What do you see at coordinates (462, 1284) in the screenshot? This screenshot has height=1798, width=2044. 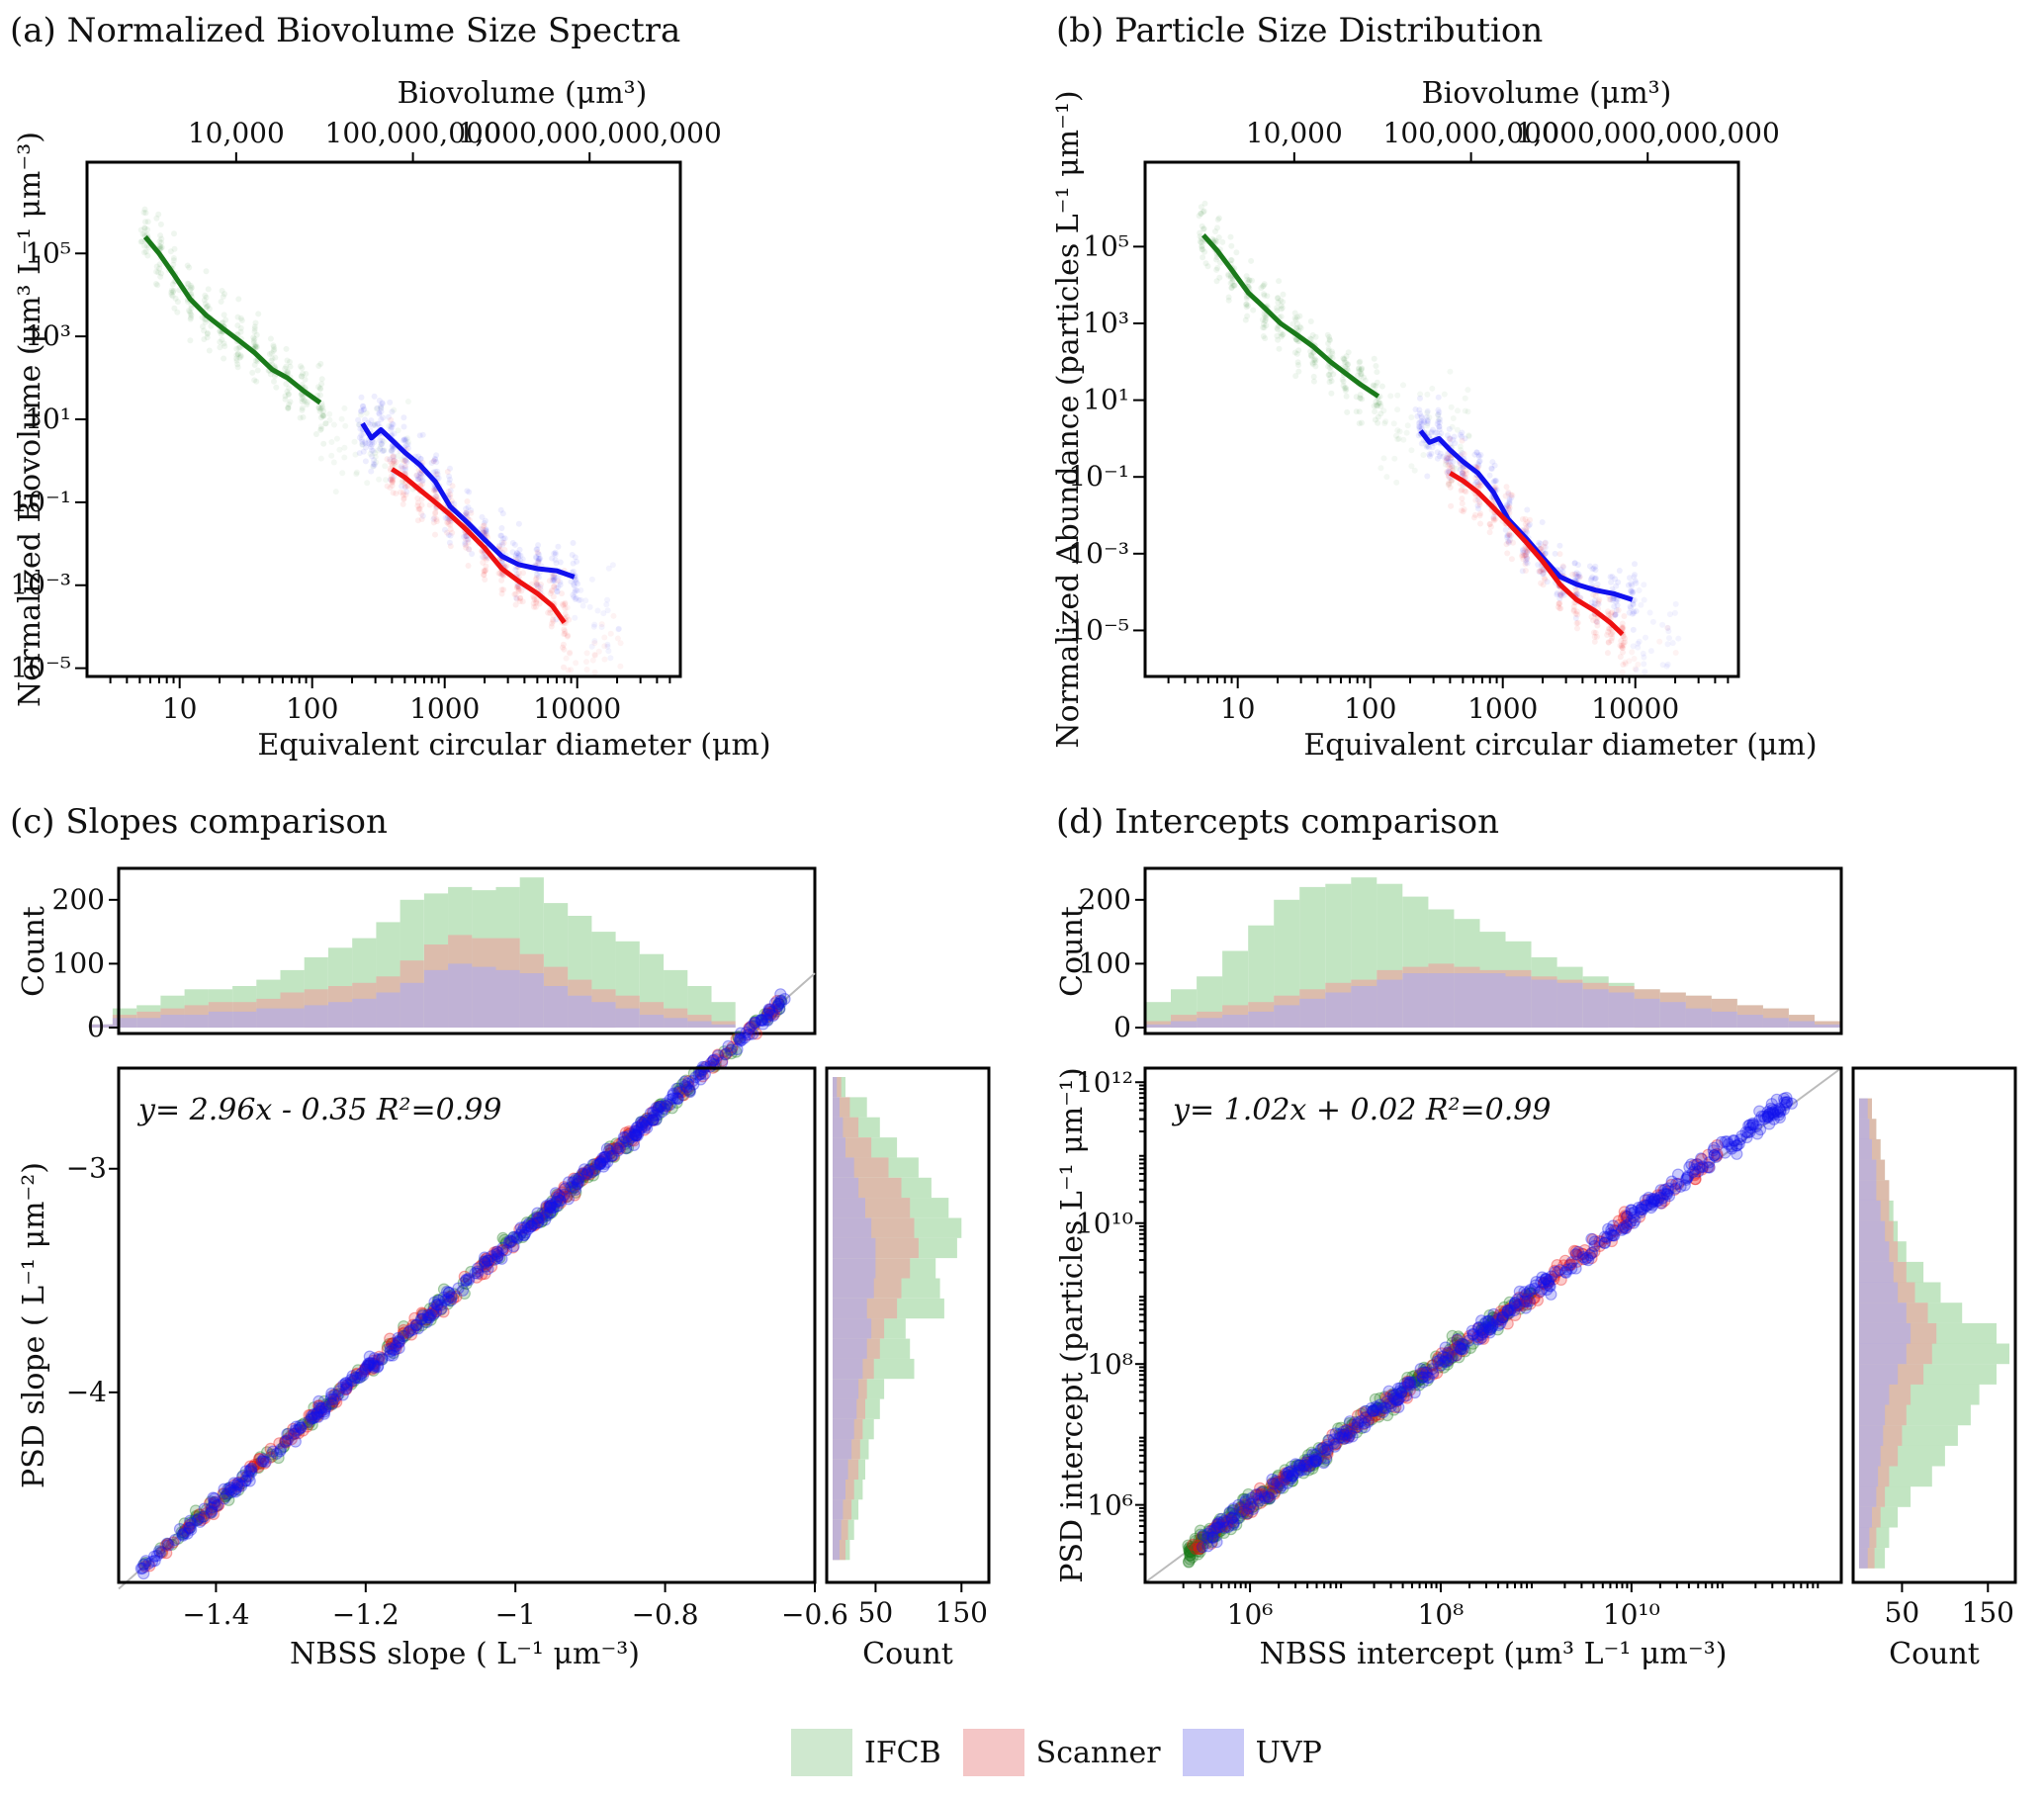 I see `panel-c-uvp-points` at bounding box center [462, 1284].